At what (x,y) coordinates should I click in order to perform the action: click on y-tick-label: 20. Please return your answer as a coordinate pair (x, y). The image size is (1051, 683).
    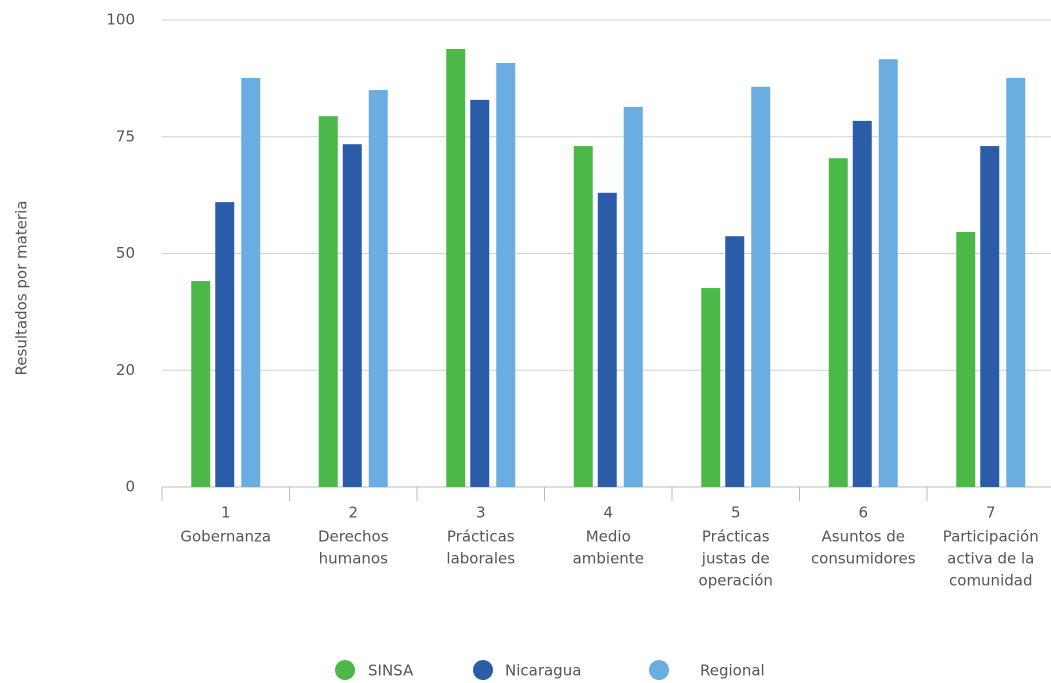
    Looking at the image, I should click on (125, 370).